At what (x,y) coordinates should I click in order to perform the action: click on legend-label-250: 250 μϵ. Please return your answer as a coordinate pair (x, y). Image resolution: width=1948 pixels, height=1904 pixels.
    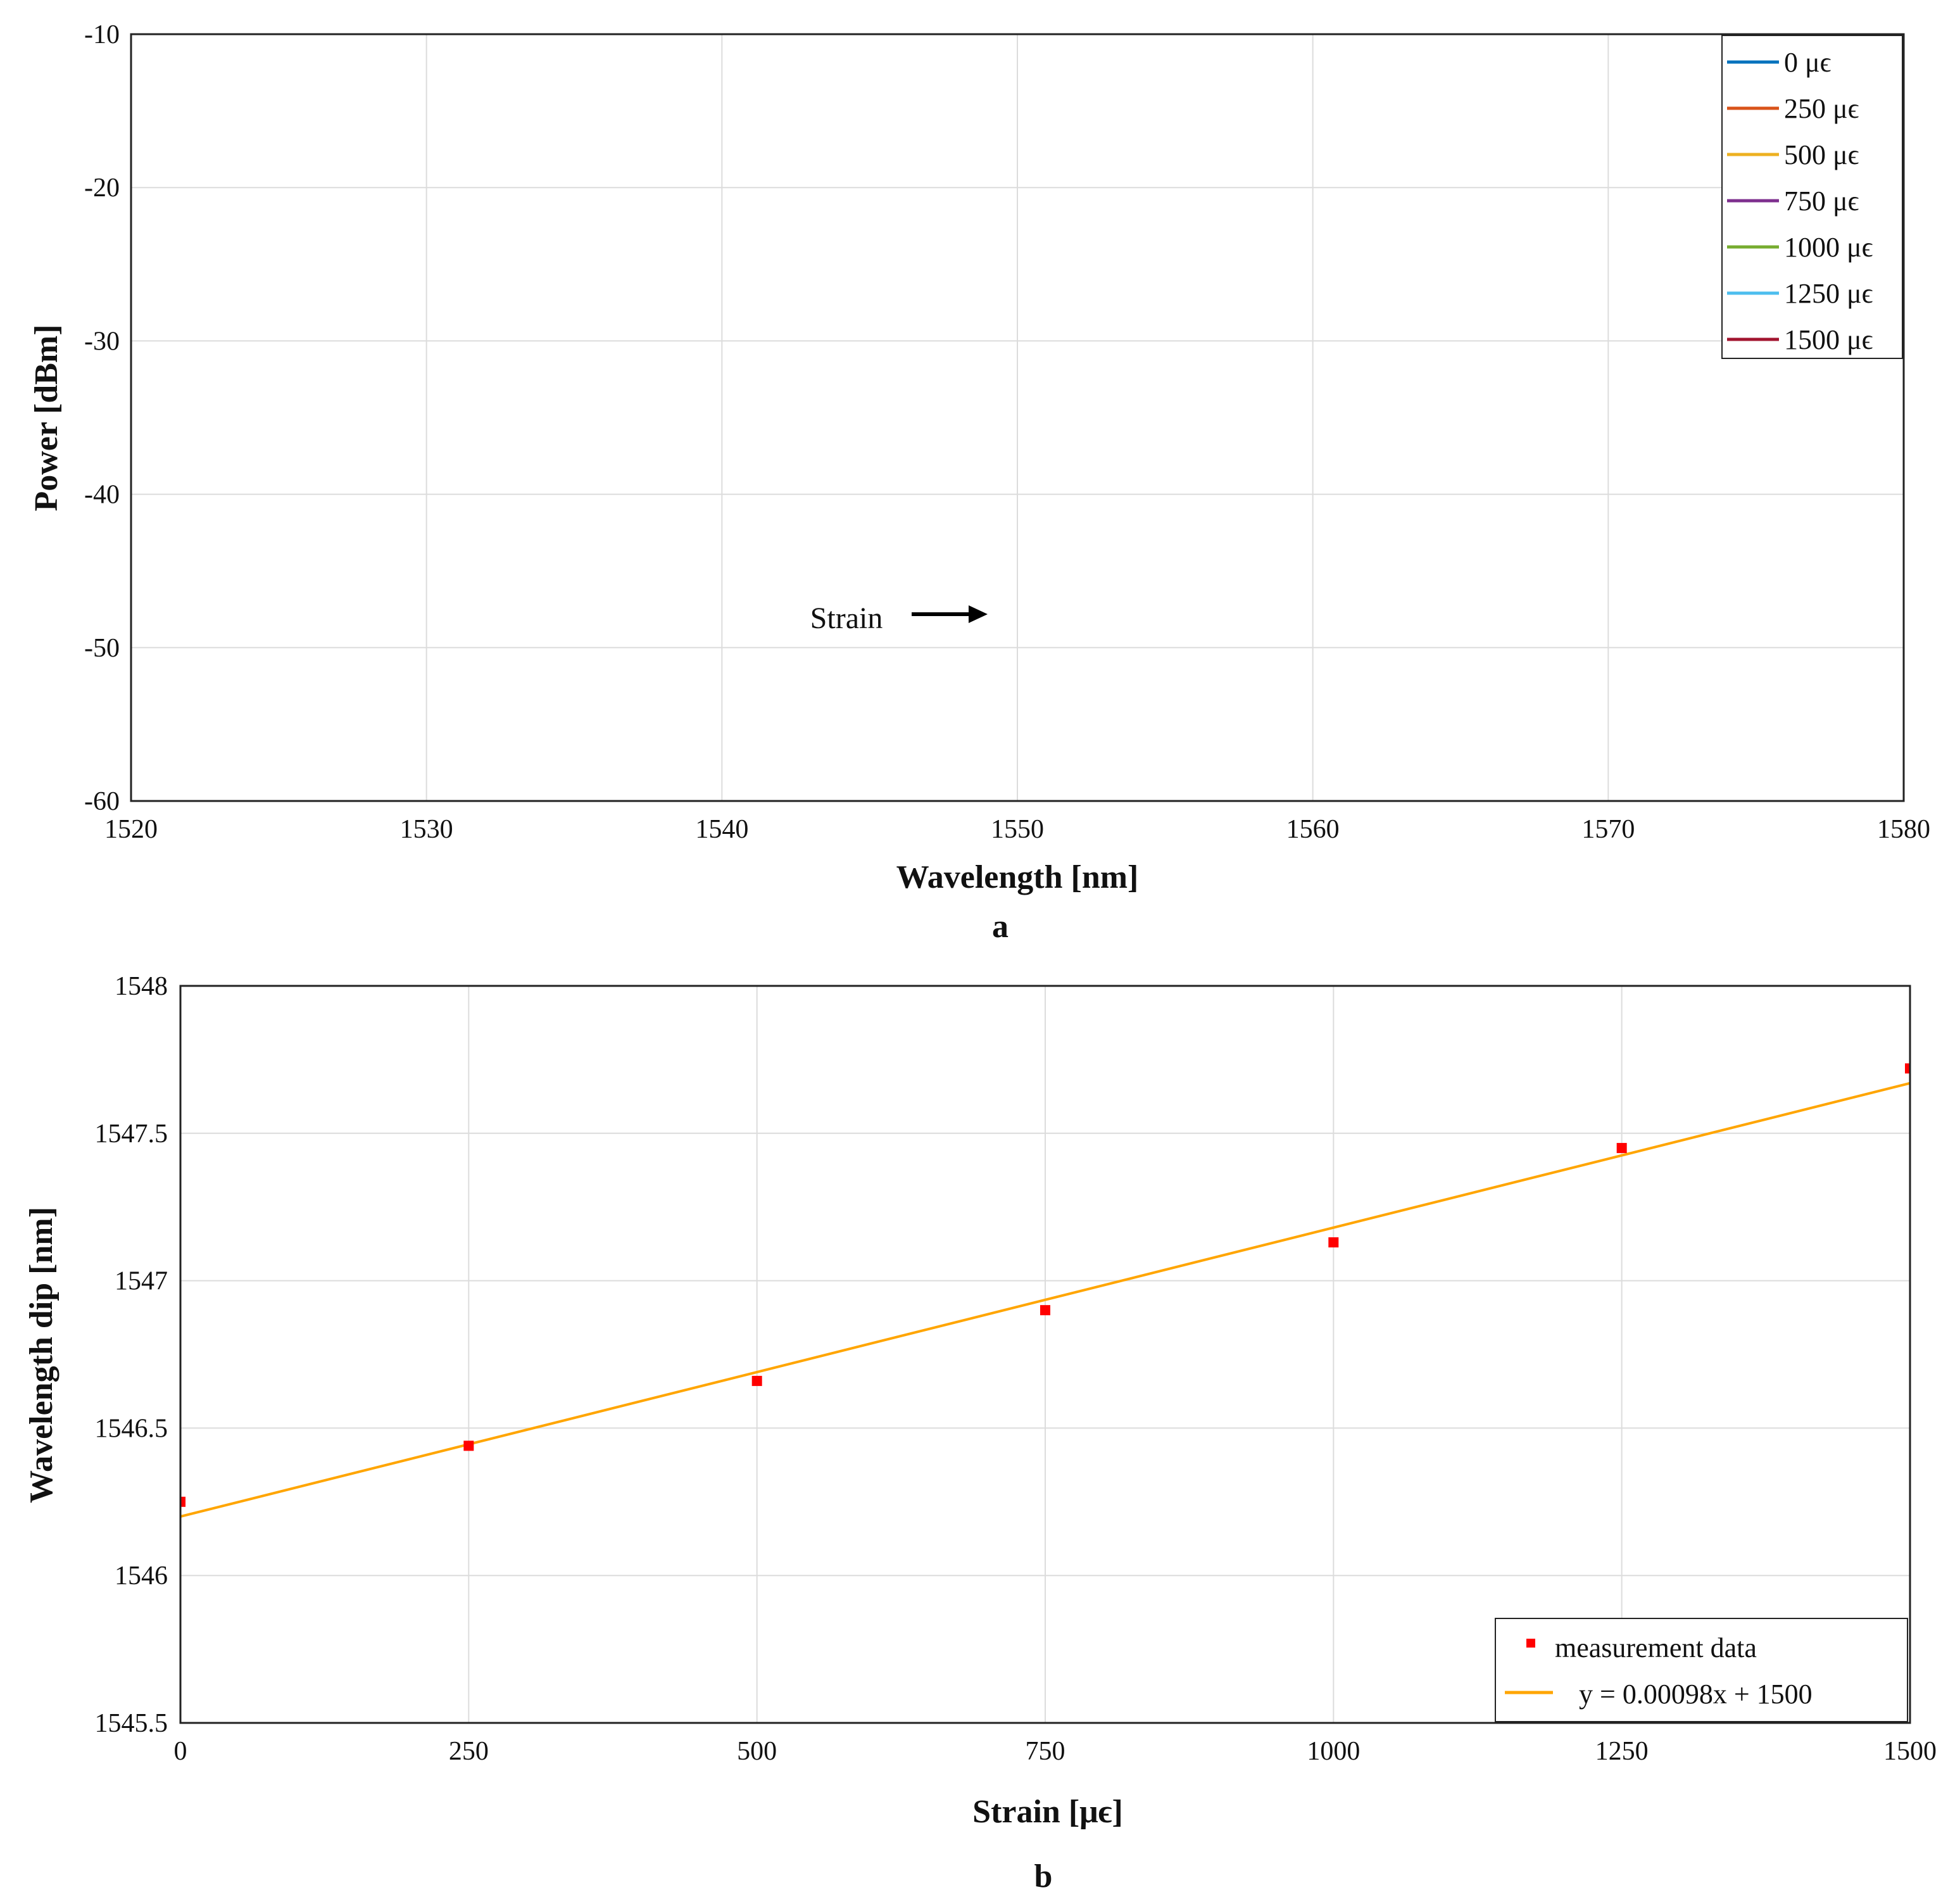
    Looking at the image, I should click on (1822, 108).